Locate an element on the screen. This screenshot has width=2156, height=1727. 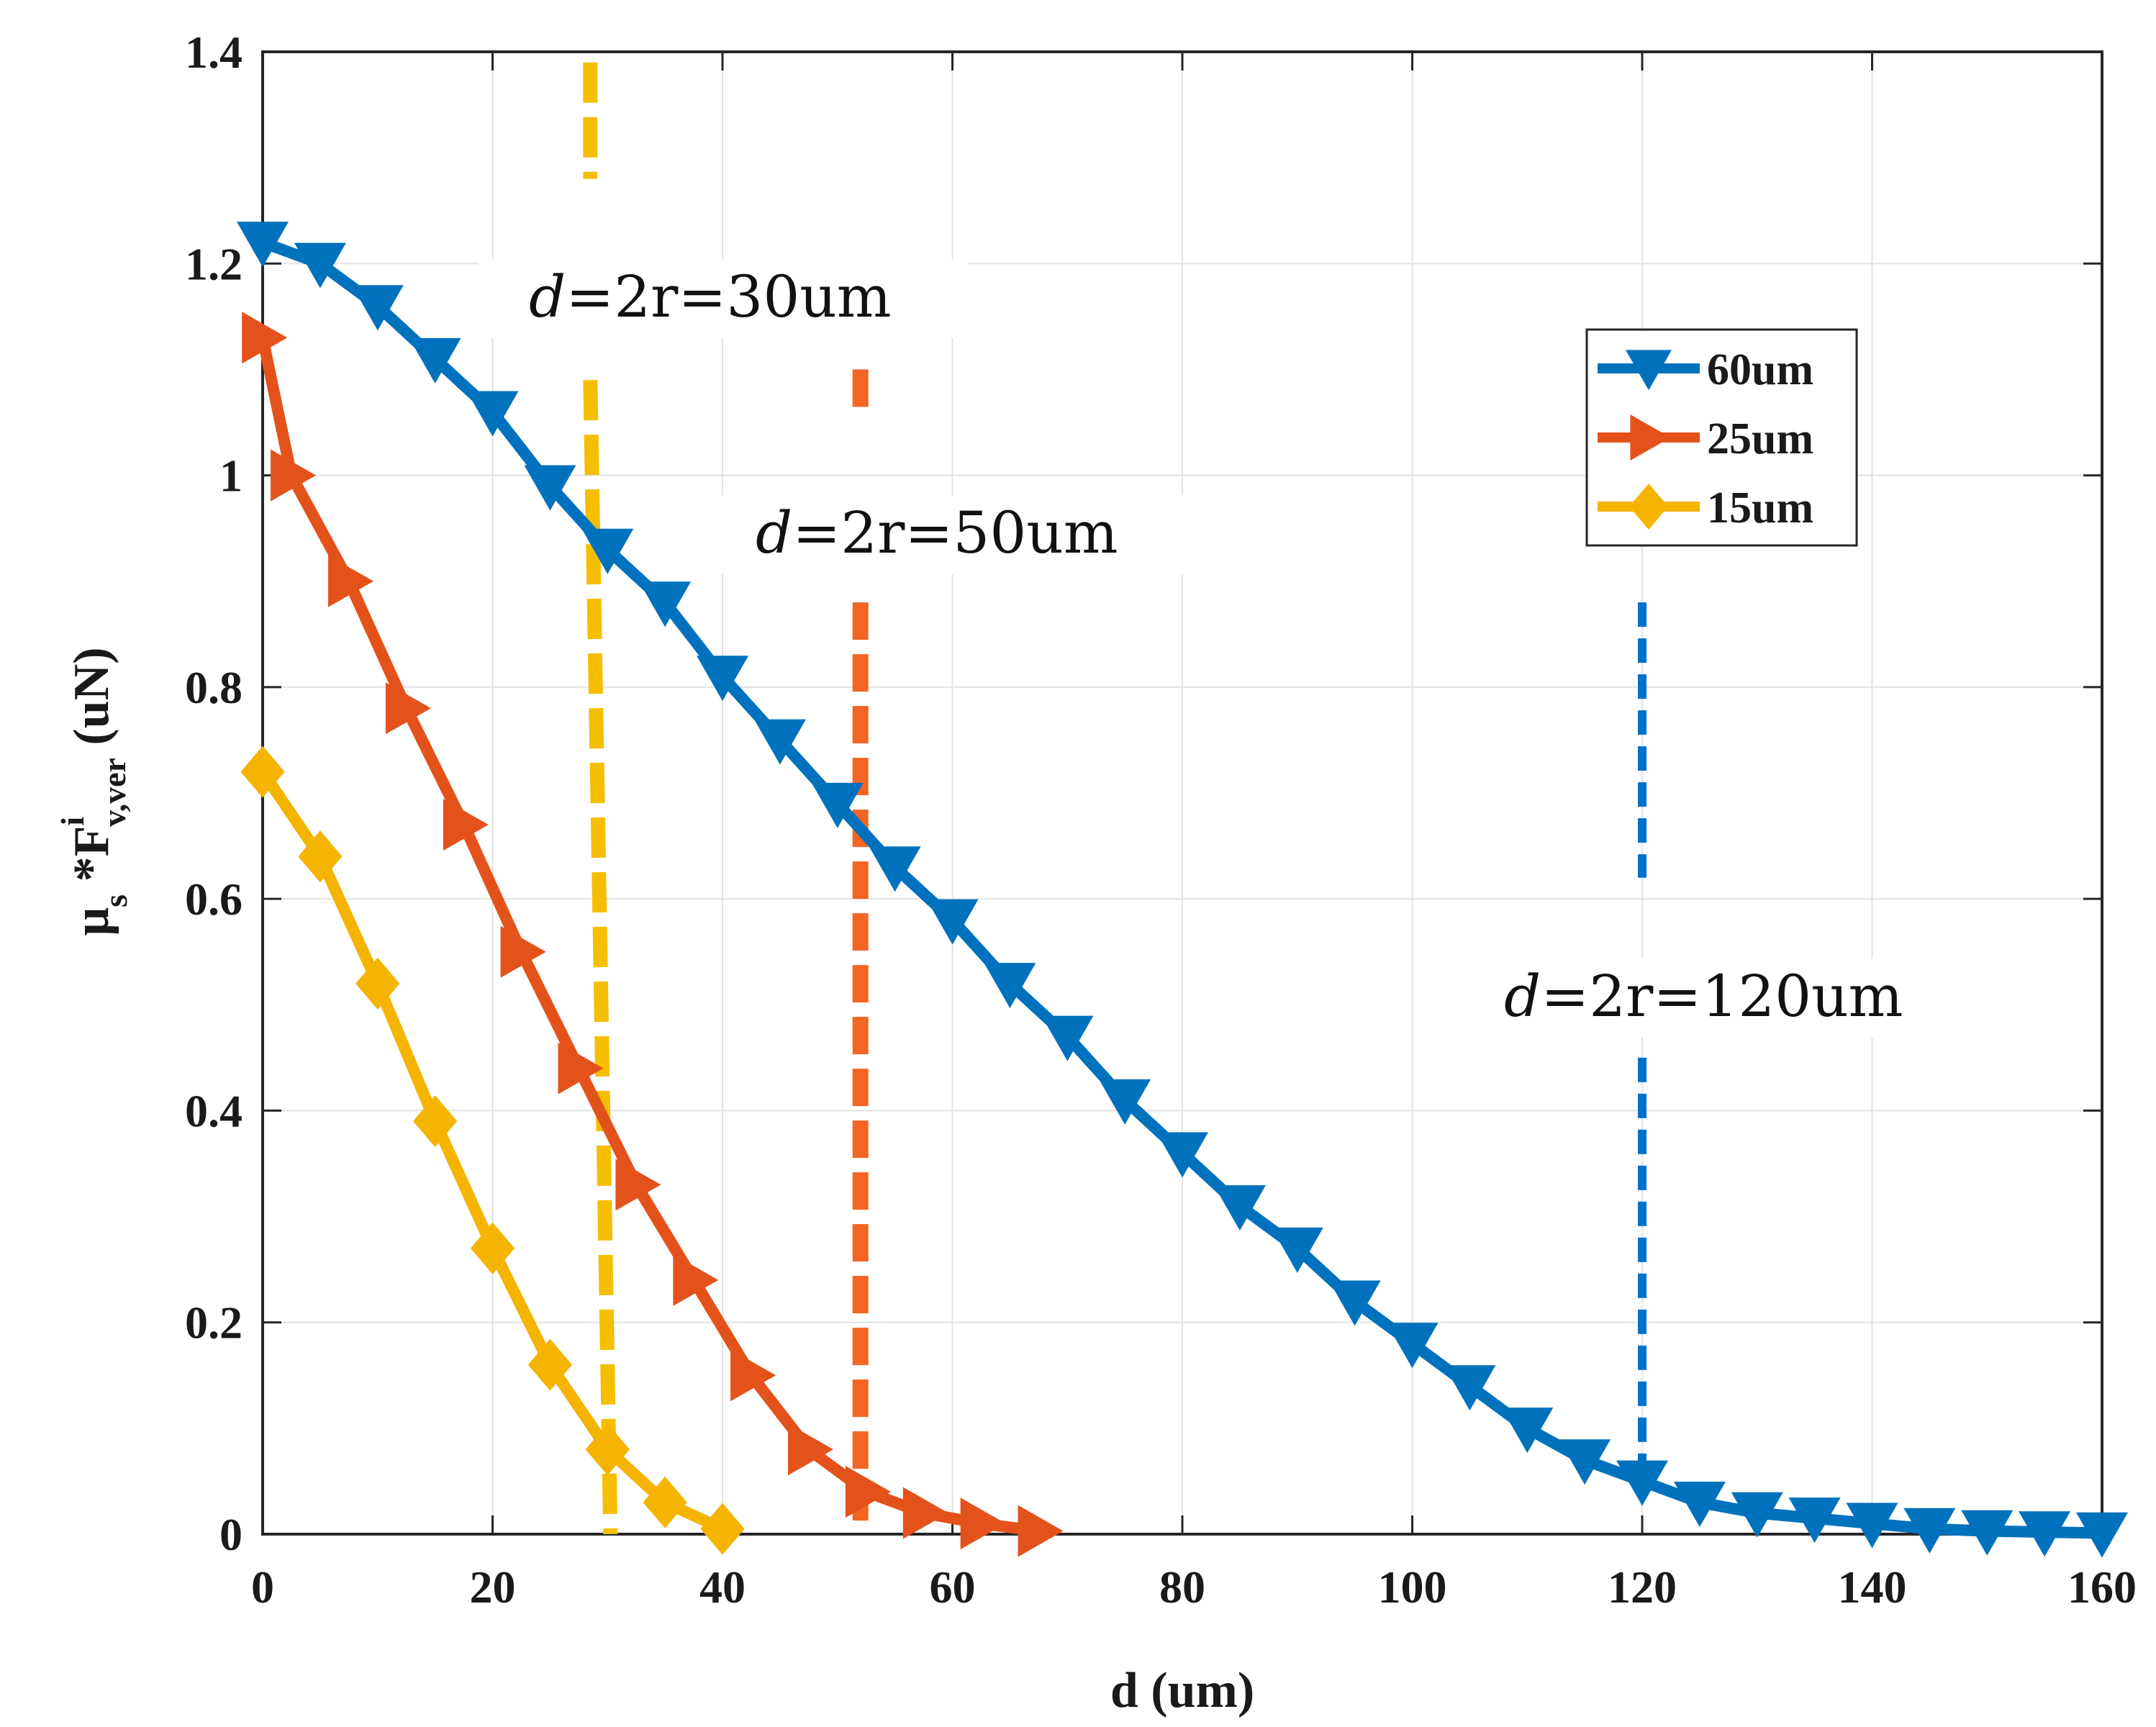
y-axis-title-star: *F is located at coordinates (91, 860).